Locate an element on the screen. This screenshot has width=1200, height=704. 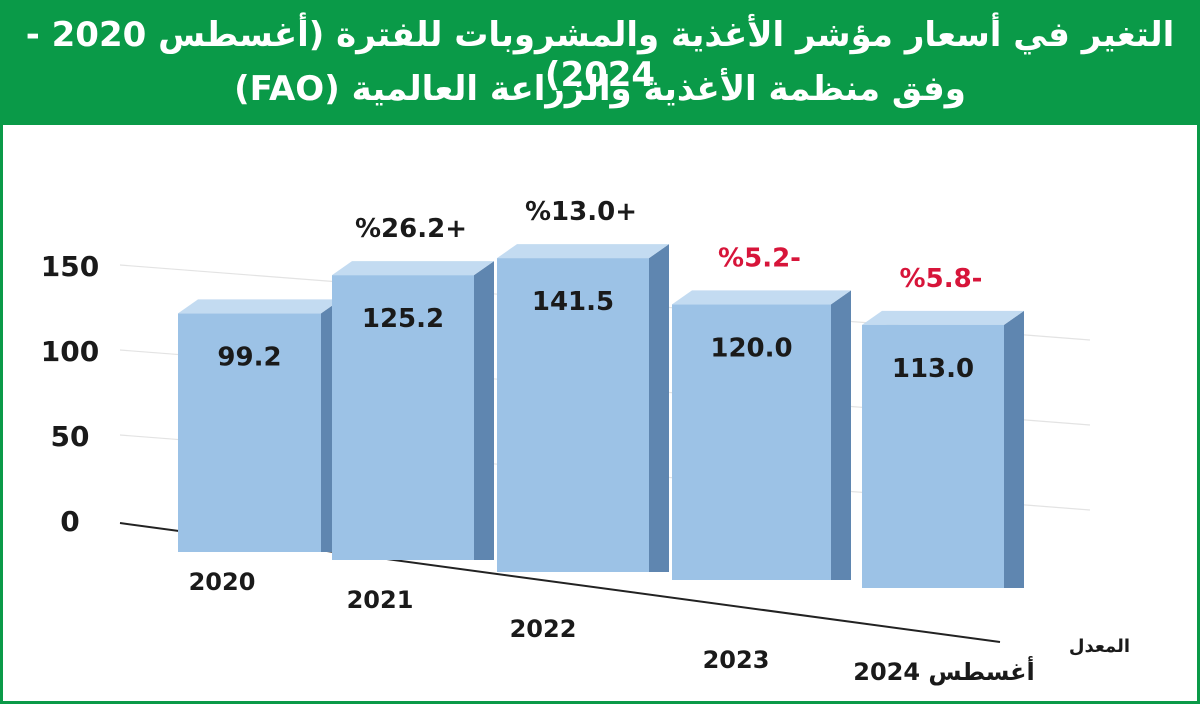
y-tick-label: 100 is located at coordinates (70, 351).